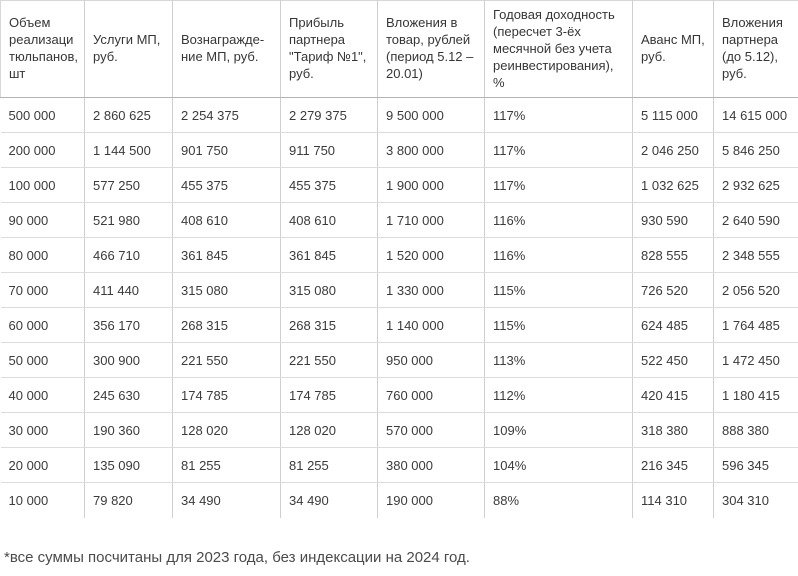  What do you see at coordinates (745, 501) in the screenshot?
I see `table-cell: 304 310` at bounding box center [745, 501].